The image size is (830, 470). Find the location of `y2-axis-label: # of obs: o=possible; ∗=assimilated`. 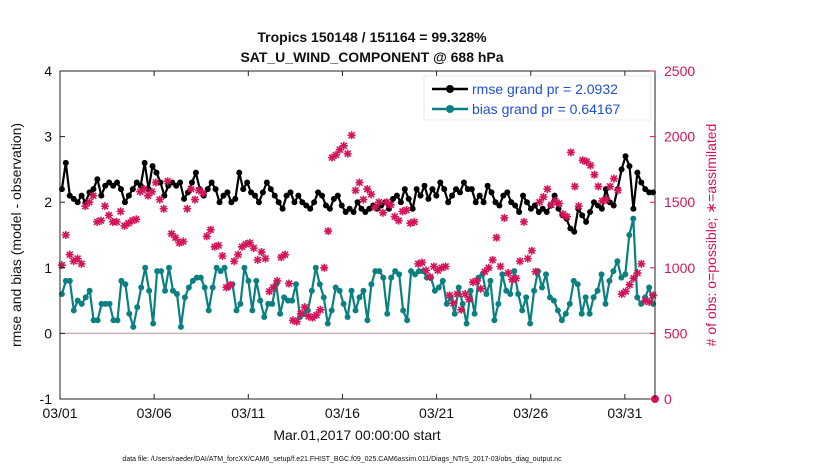

y2-axis-label: # of obs: o=possible; ∗=assimilated is located at coordinates (711, 235).